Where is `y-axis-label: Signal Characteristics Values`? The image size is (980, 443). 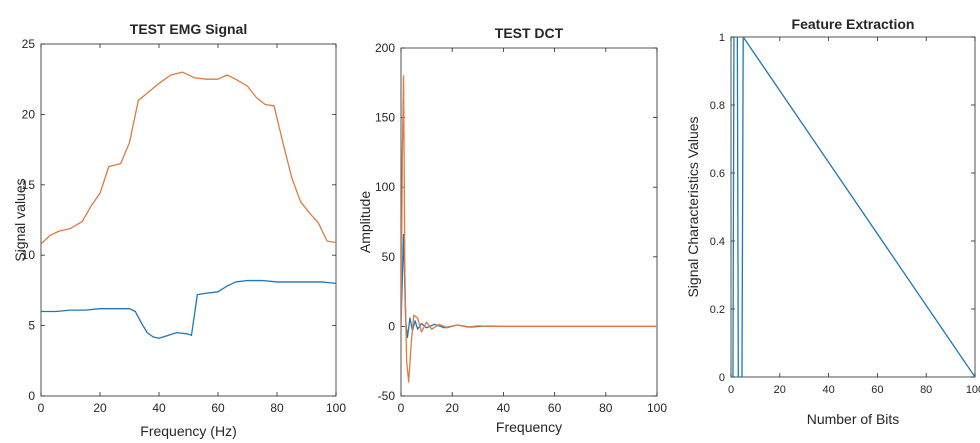
y-axis-label: Signal Characteristics Values is located at coordinates (693, 206).